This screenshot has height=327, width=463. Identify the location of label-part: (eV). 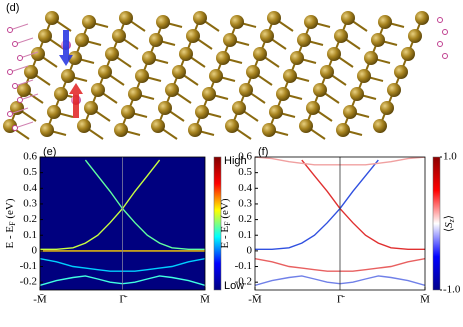
(10, 209).